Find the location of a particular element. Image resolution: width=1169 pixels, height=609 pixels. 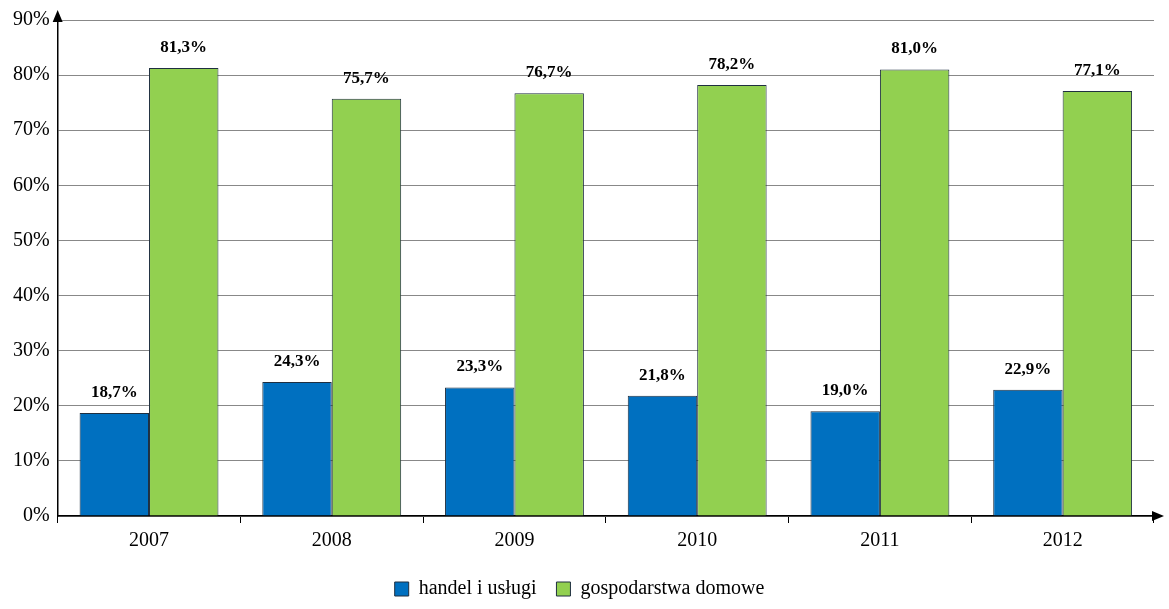

data-label: 24,3% is located at coordinates (297, 360).